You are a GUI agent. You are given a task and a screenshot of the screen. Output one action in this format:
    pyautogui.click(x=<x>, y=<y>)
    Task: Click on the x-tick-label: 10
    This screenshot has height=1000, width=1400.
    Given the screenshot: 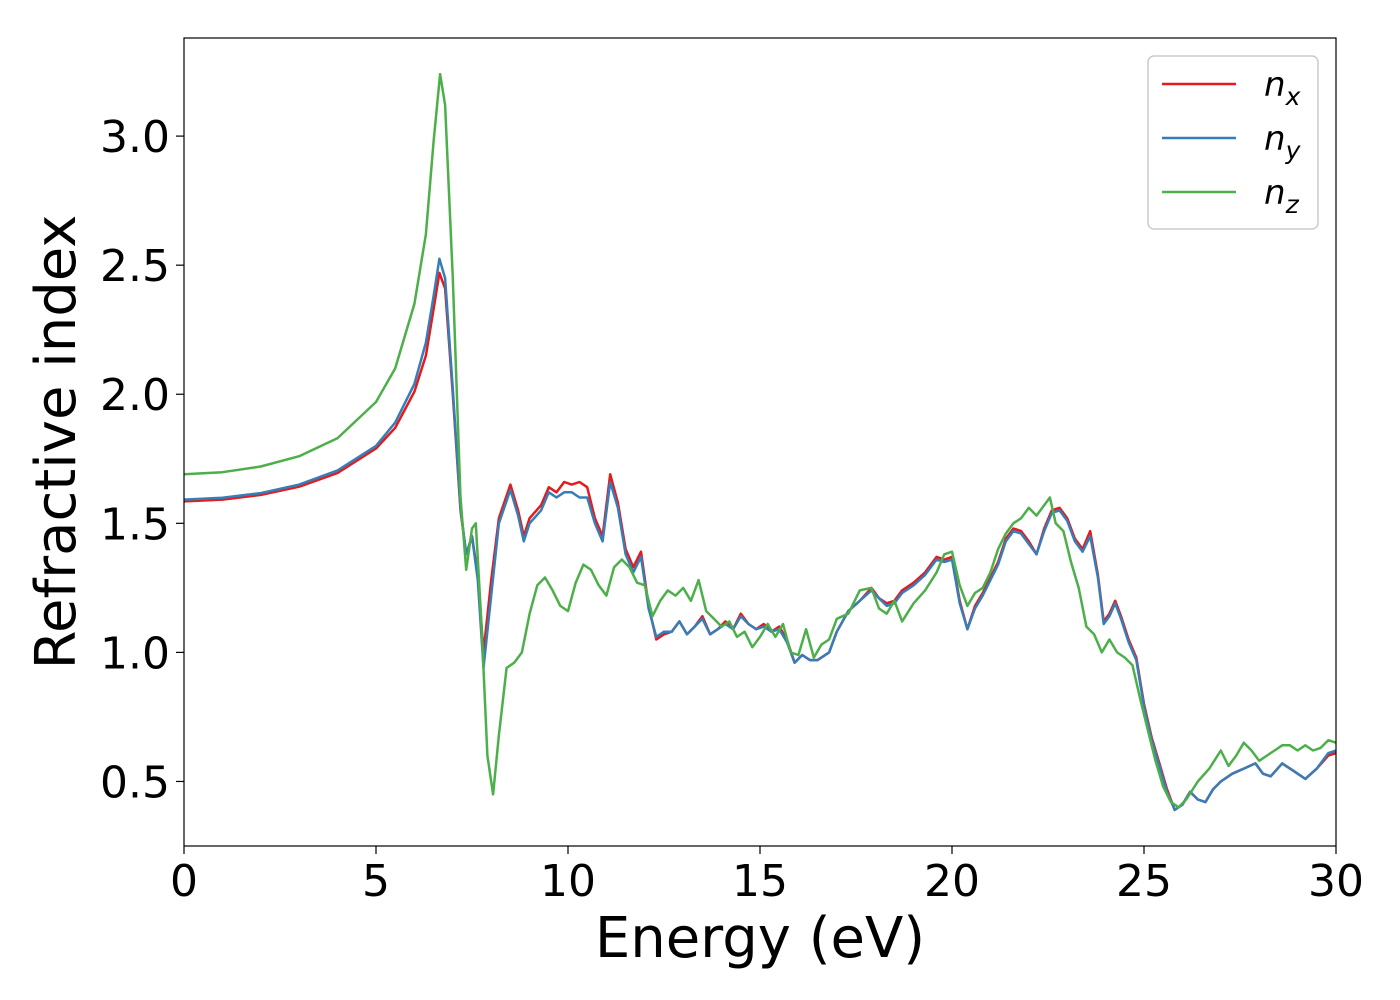 What is the action you would take?
    pyautogui.click(x=568, y=881)
    